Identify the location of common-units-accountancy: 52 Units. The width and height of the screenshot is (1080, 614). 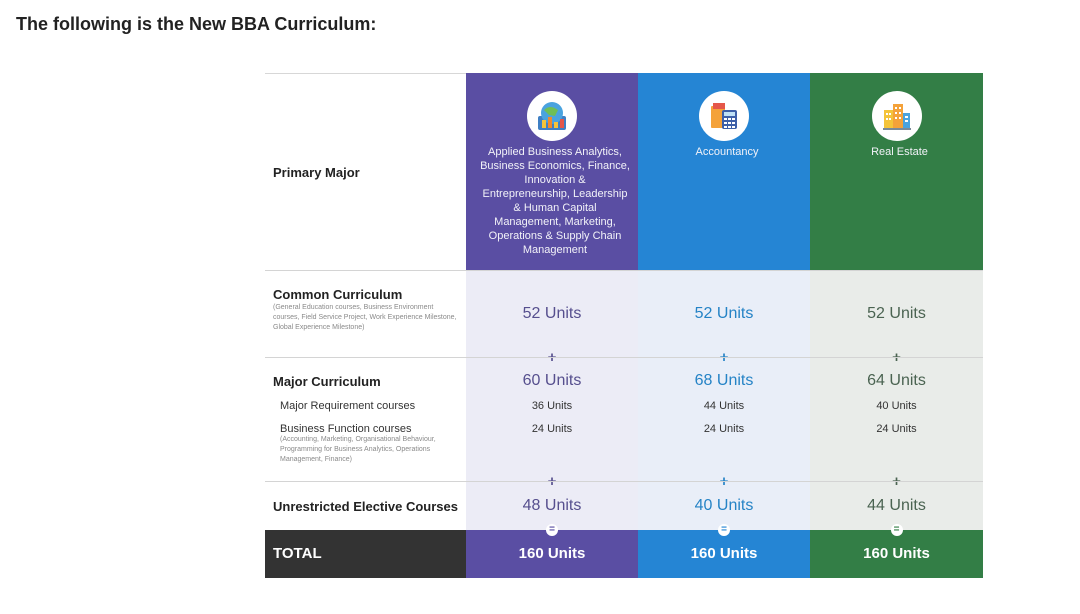
(724, 313).